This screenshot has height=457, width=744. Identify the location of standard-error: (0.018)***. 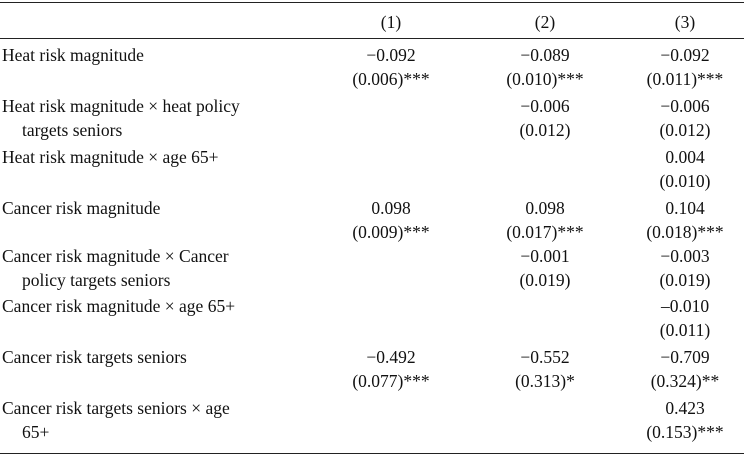
(685, 232).